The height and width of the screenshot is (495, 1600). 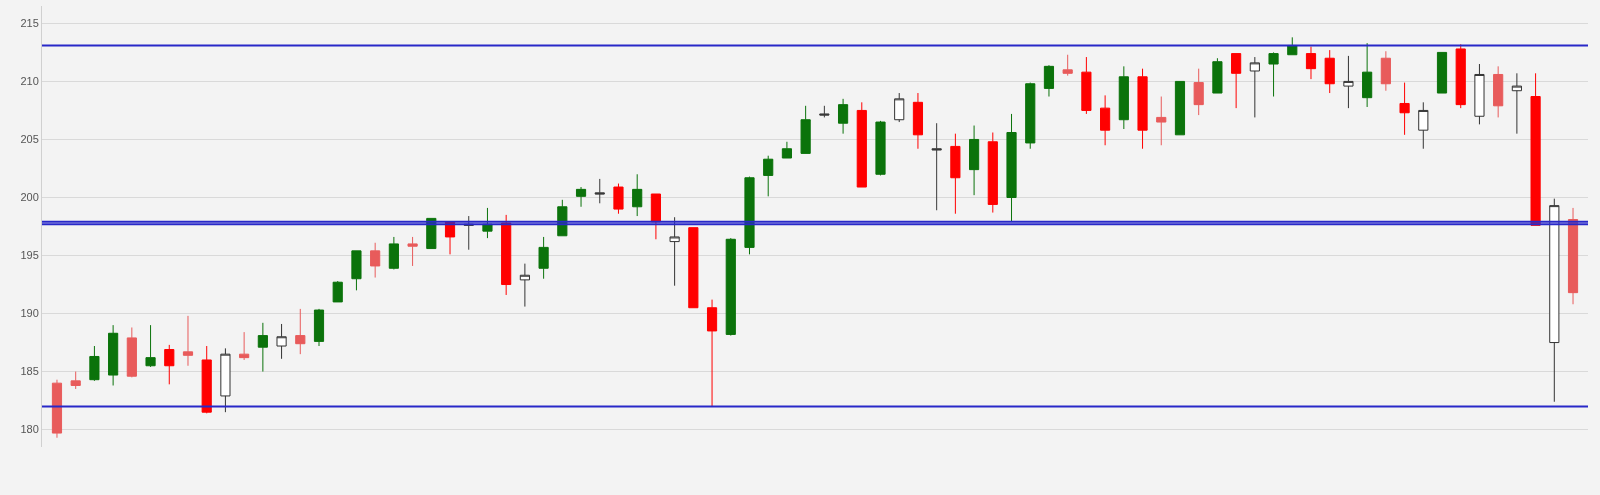 What do you see at coordinates (29, 255) in the screenshot?
I see `y-tick-label: 195` at bounding box center [29, 255].